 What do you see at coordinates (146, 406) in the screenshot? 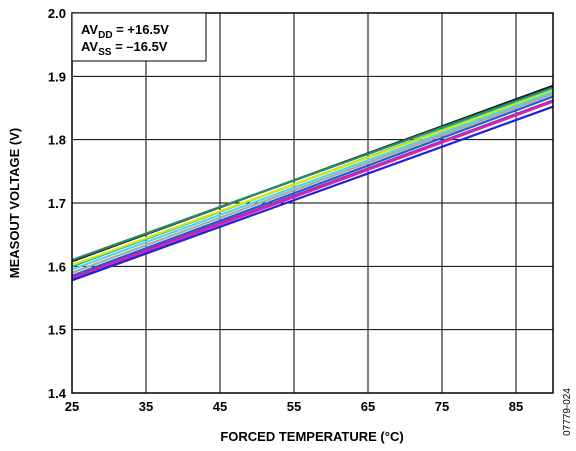
I see `x-tick-label: 35` at bounding box center [146, 406].